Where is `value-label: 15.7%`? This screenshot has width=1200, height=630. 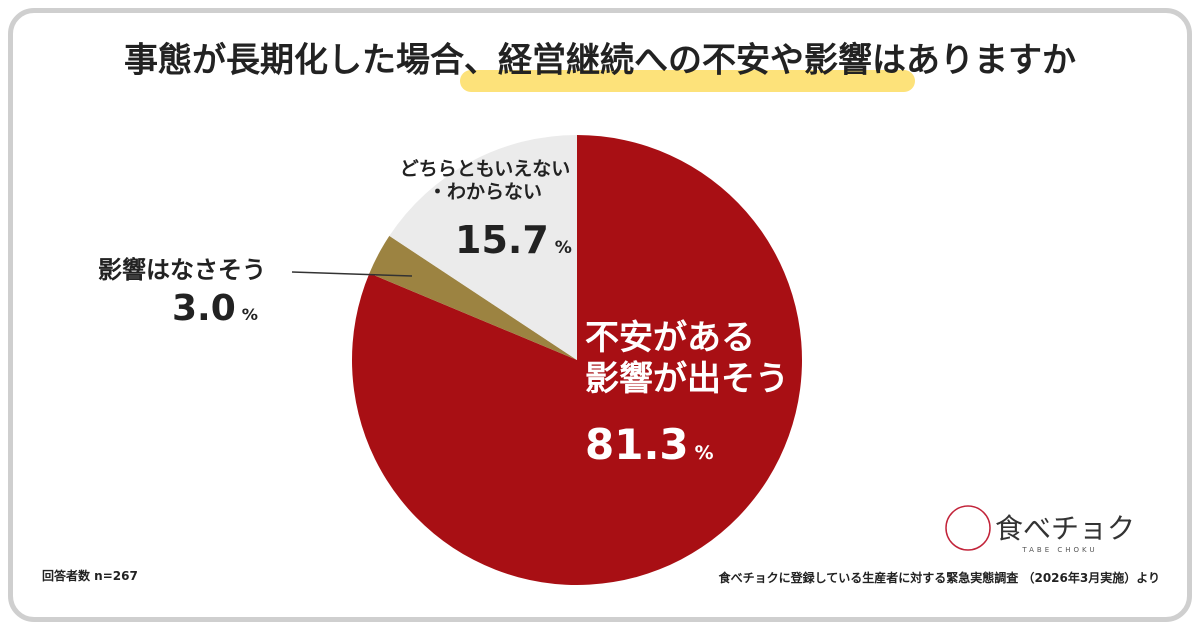
value-label: 15.7% is located at coordinates (513, 240).